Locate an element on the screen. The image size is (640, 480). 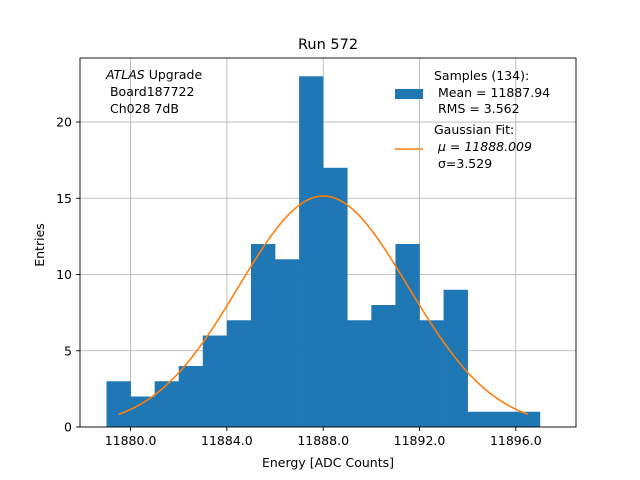
x-tick-label: 11888.0 is located at coordinates (323, 440).